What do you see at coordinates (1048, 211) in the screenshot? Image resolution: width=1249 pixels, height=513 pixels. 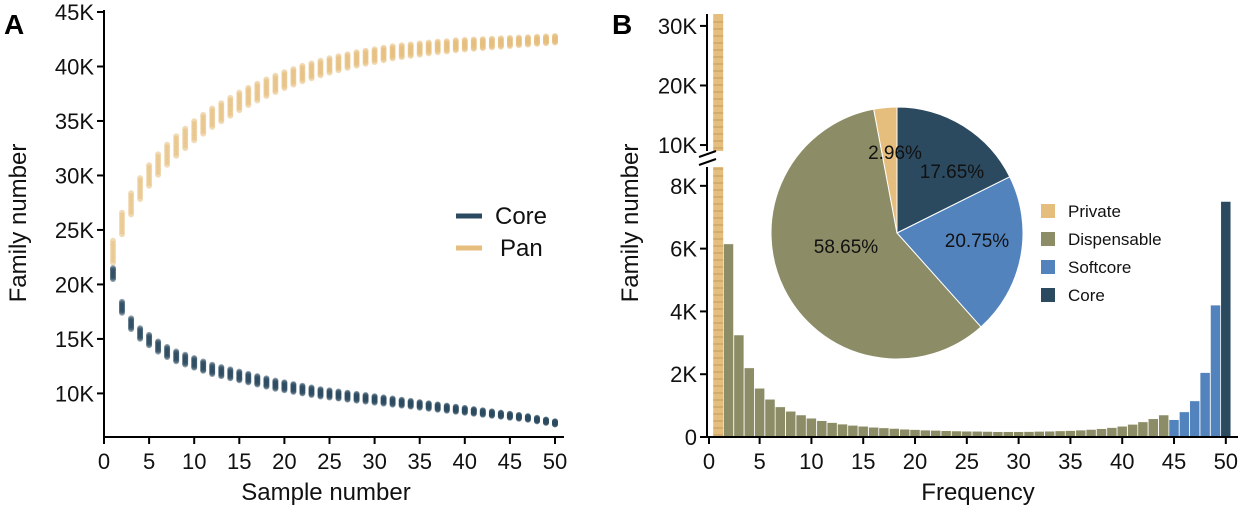 I see `pie-legend-swatch-private` at bounding box center [1048, 211].